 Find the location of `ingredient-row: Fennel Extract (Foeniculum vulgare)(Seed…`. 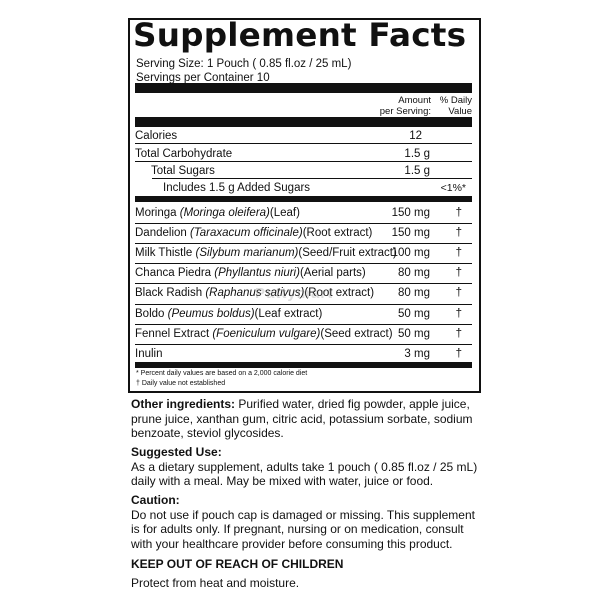

ingredient-row: Fennel Extract (Foeniculum vulgare)(Seed… is located at coordinates (303, 334).